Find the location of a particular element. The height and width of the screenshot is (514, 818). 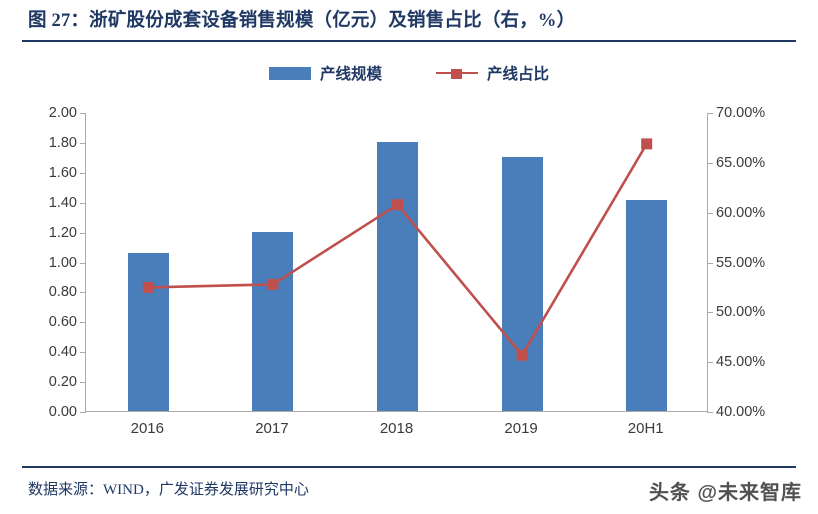

right-axis-tick-label: 40.00% is located at coordinates (741, 412).